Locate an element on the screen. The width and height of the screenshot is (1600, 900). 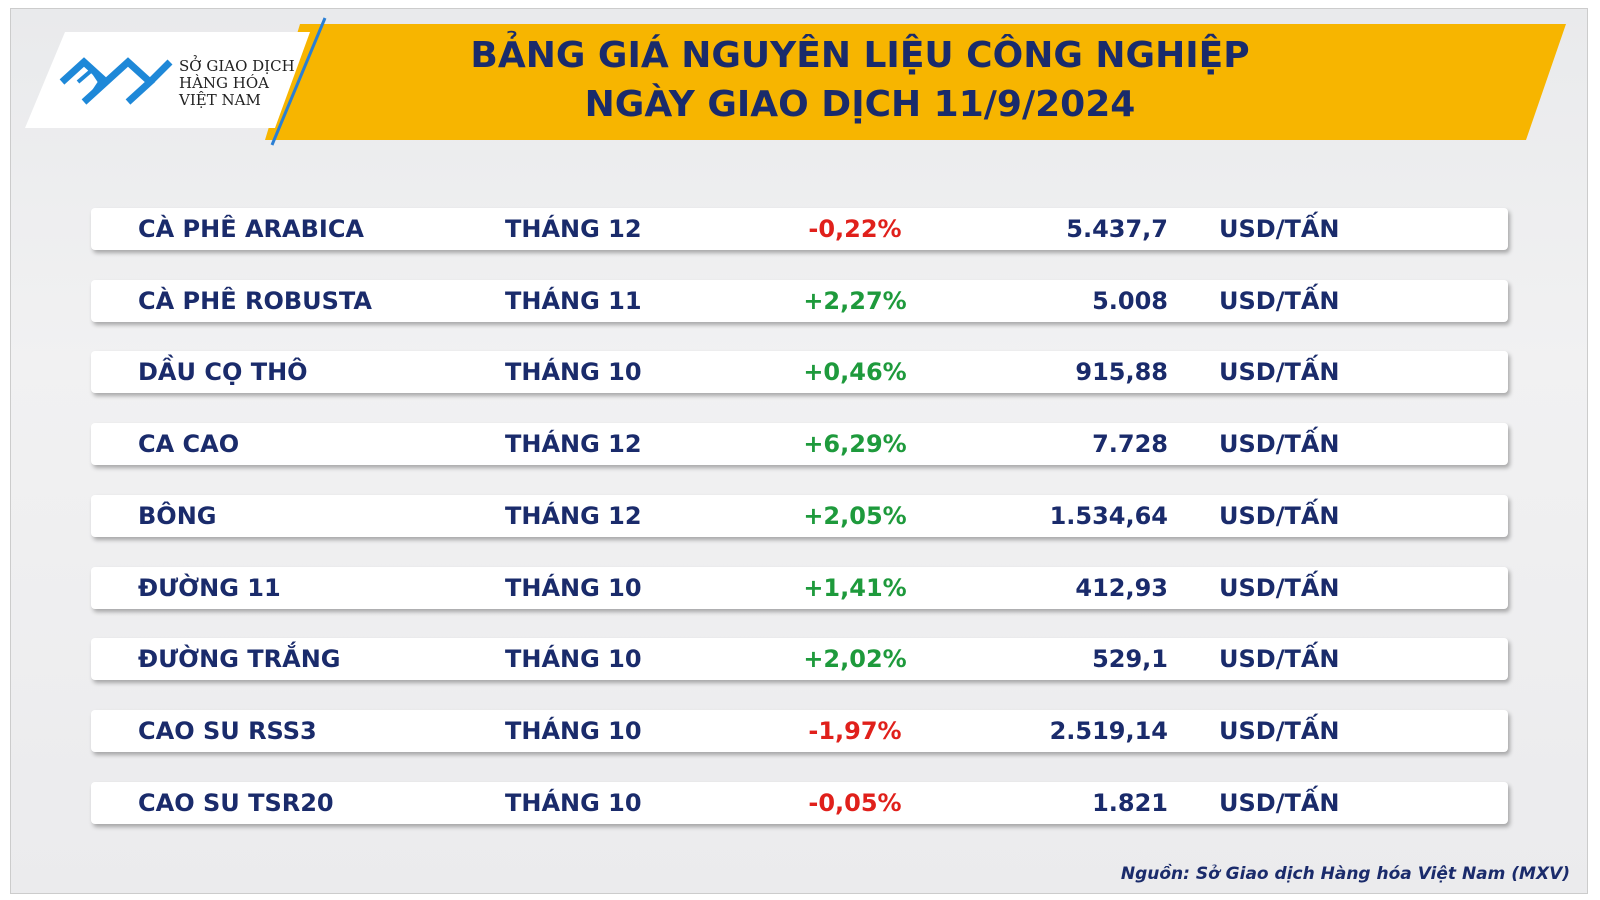
change-percent: +6,29% is located at coordinates (855, 444).